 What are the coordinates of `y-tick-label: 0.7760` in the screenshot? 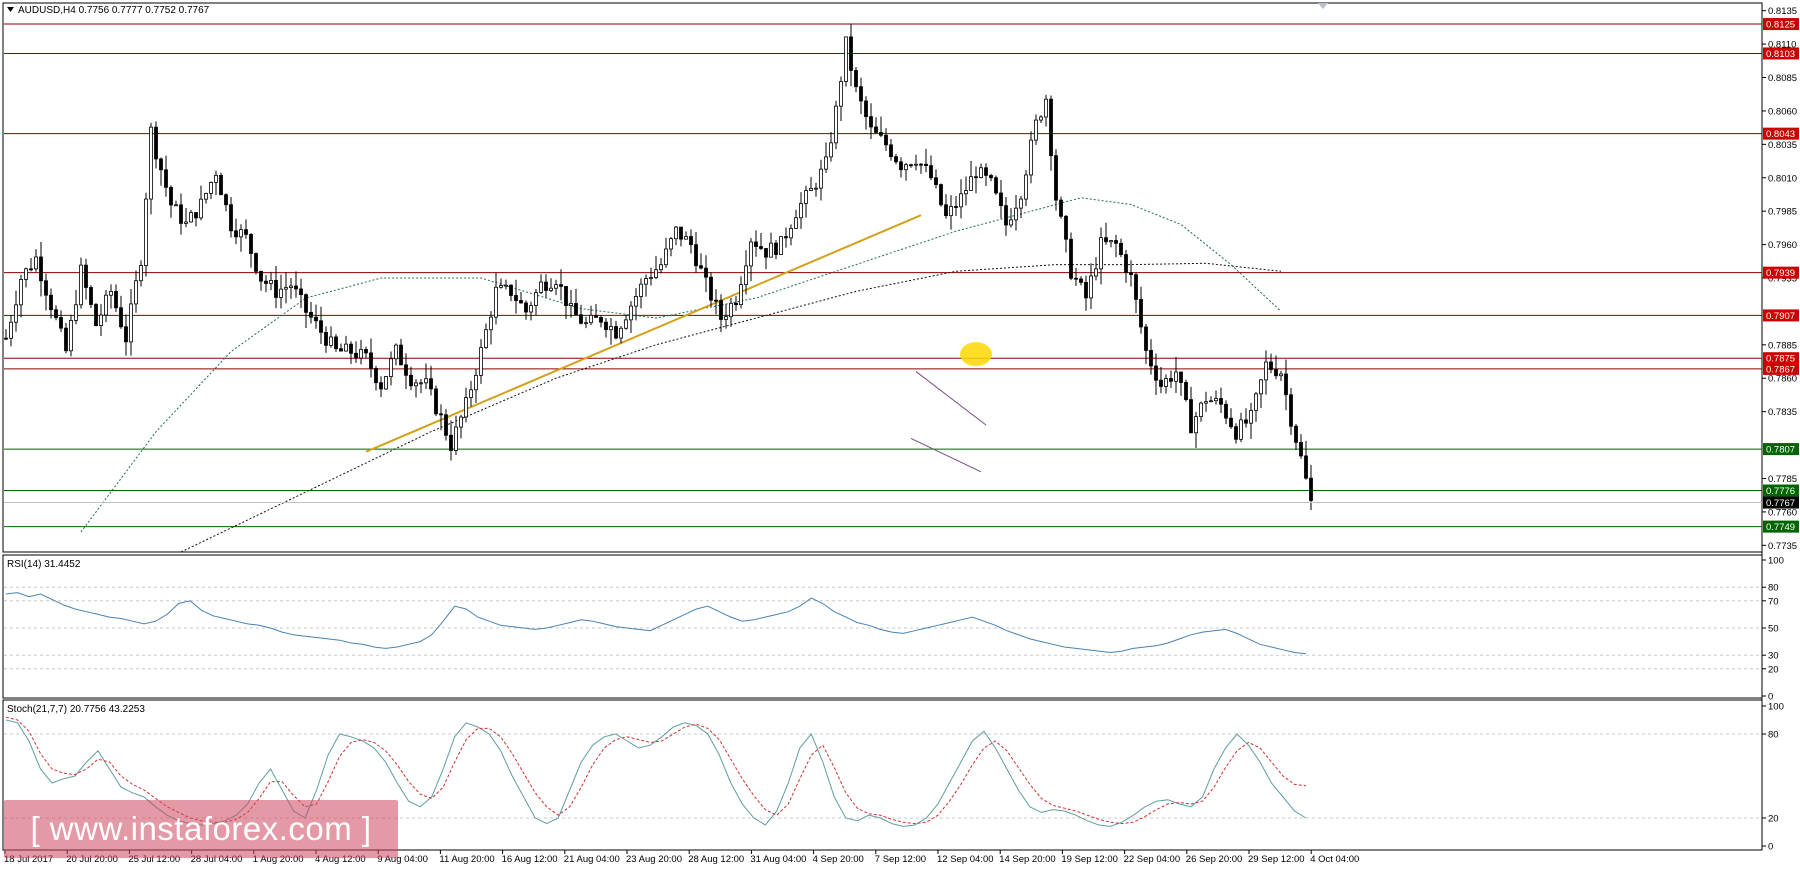 It's located at (1782, 512).